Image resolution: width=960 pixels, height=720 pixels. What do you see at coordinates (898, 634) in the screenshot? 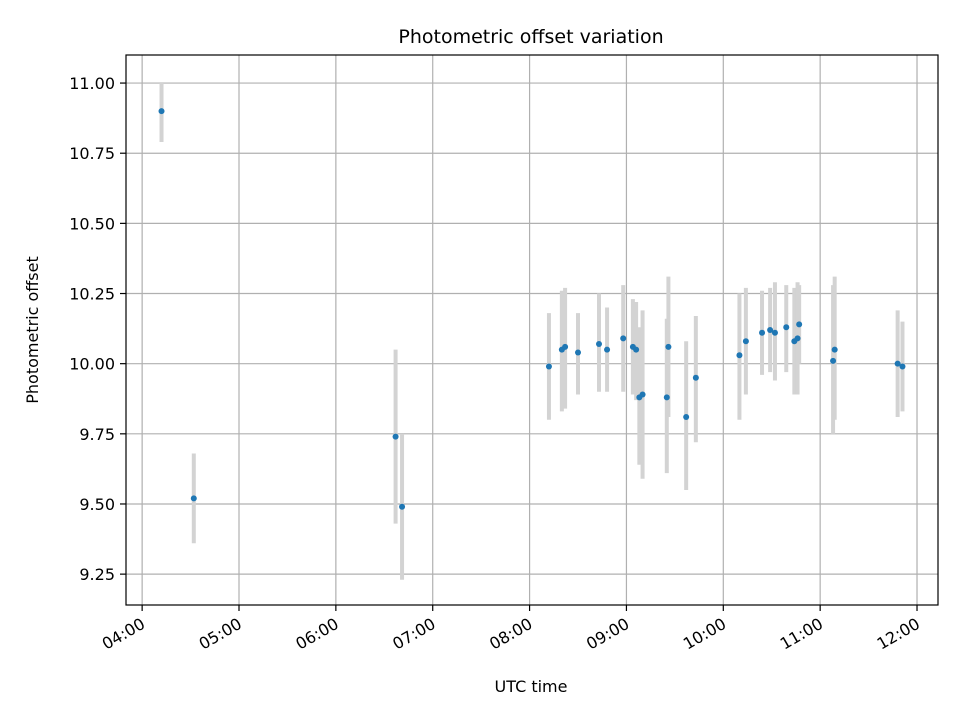
I see `x-tick-label: 12:00` at bounding box center [898, 634].